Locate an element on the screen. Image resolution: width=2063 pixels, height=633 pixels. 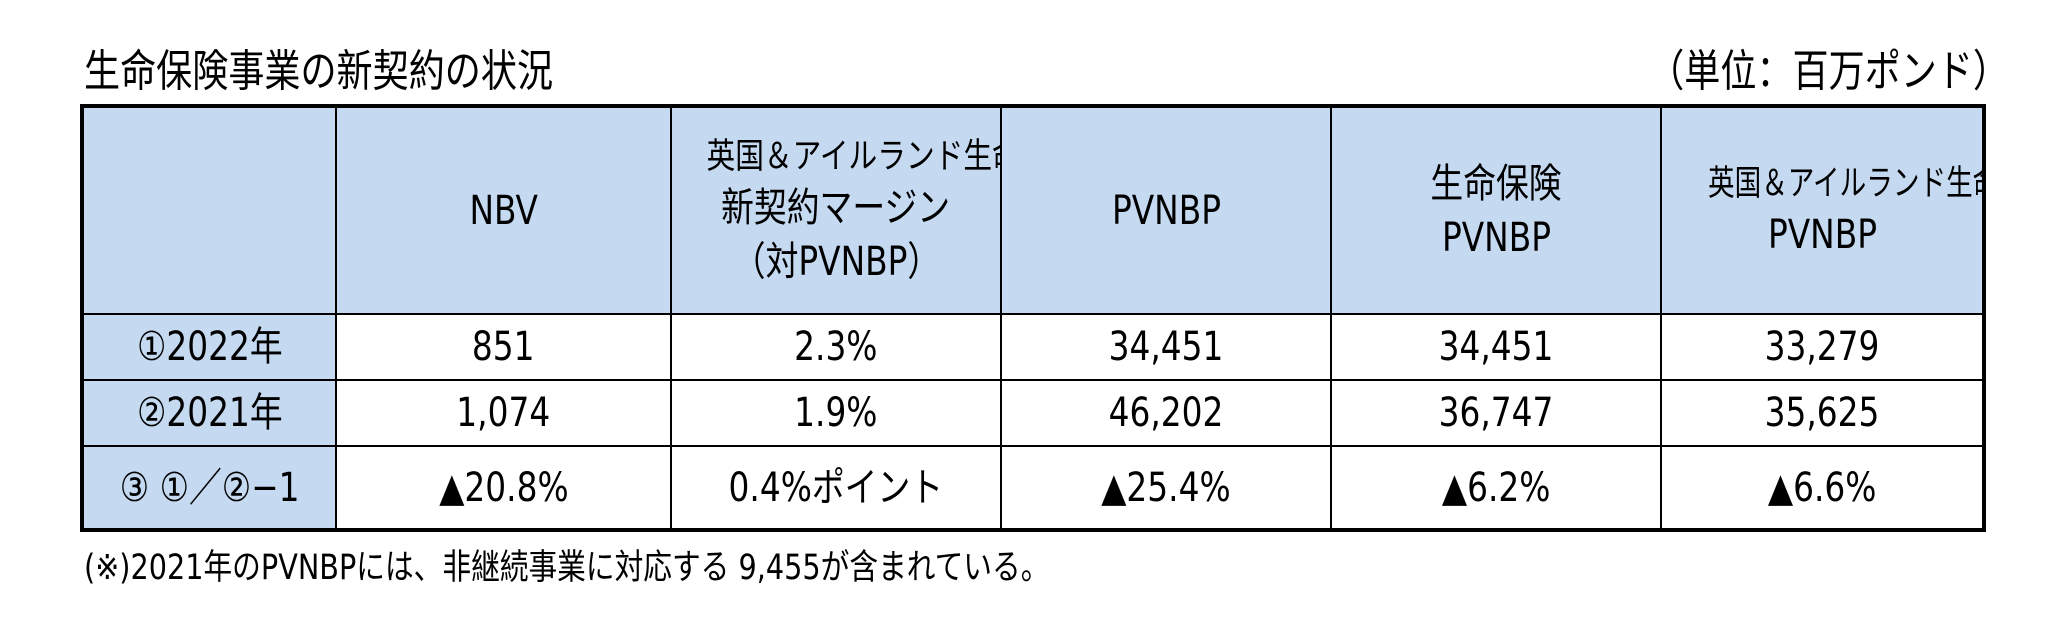
cell-value: ▲20.8% is located at coordinates (503, 487).